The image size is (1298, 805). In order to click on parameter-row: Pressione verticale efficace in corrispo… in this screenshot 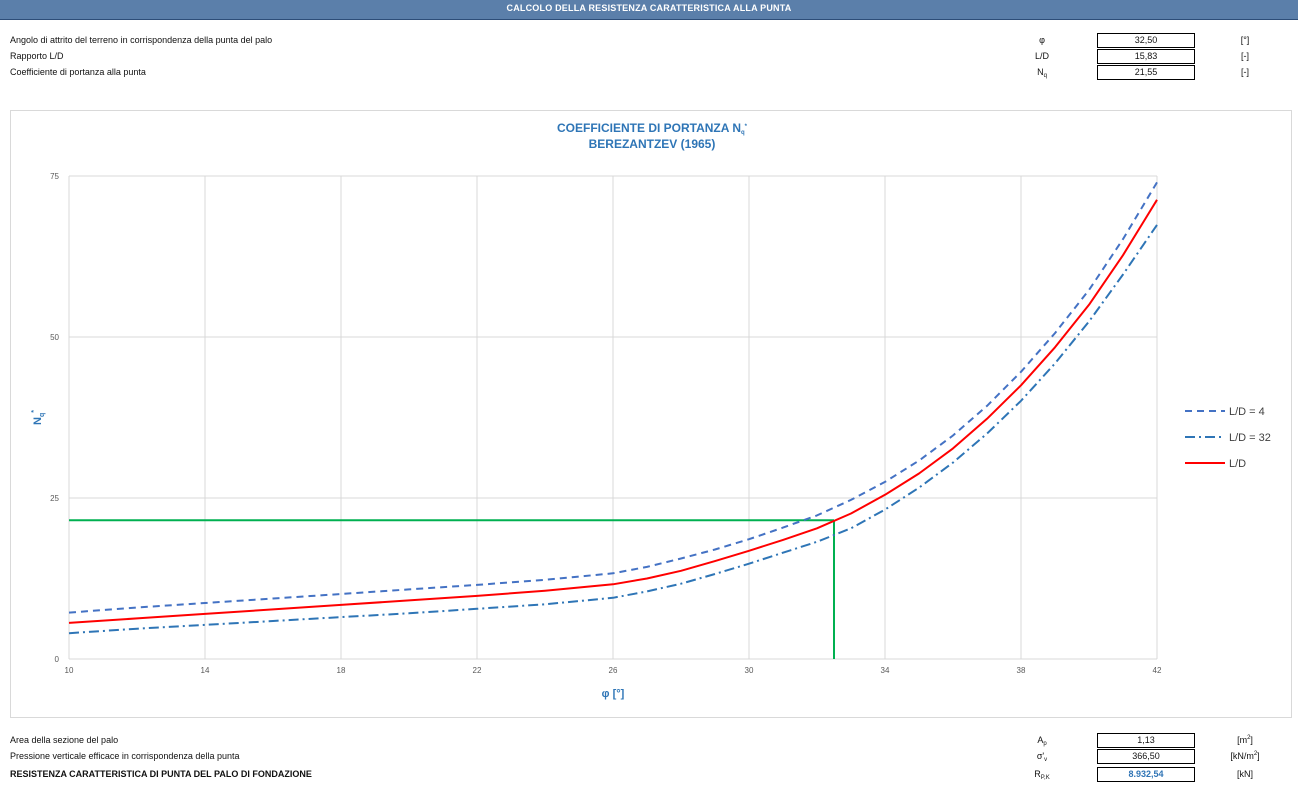, I will do `click(649, 757)`.